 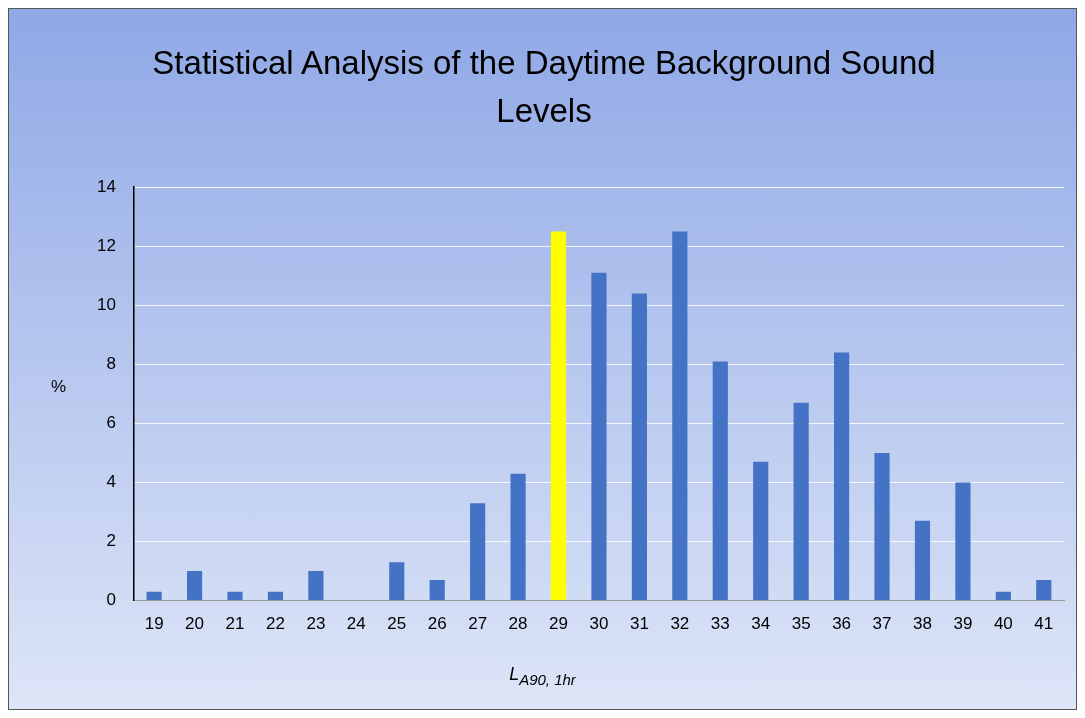 I want to click on x-tick-label: 24, so click(x=356, y=624).